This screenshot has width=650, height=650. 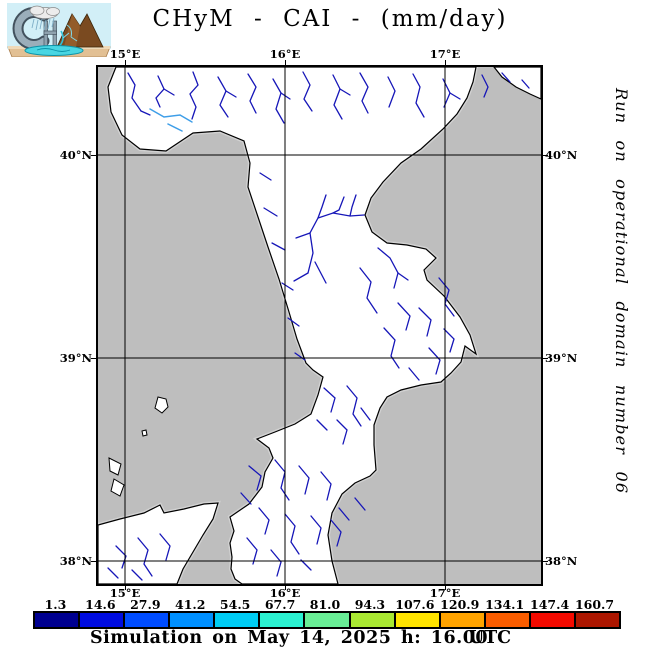 What do you see at coordinates (445, 593) in the screenshot?
I see `lon-label-bottom-17e: 17°E` at bounding box center [445, 593].